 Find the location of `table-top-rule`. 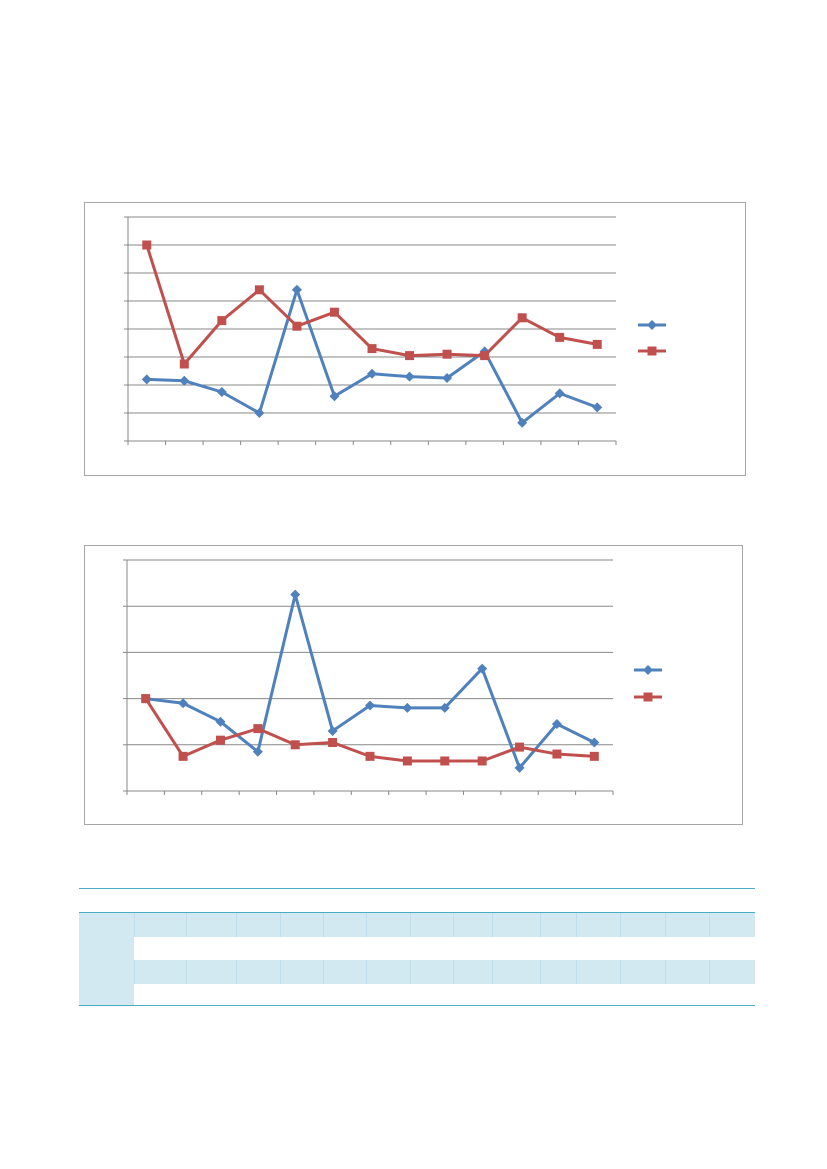

table-top-rule is located at coordinates (417, 888).